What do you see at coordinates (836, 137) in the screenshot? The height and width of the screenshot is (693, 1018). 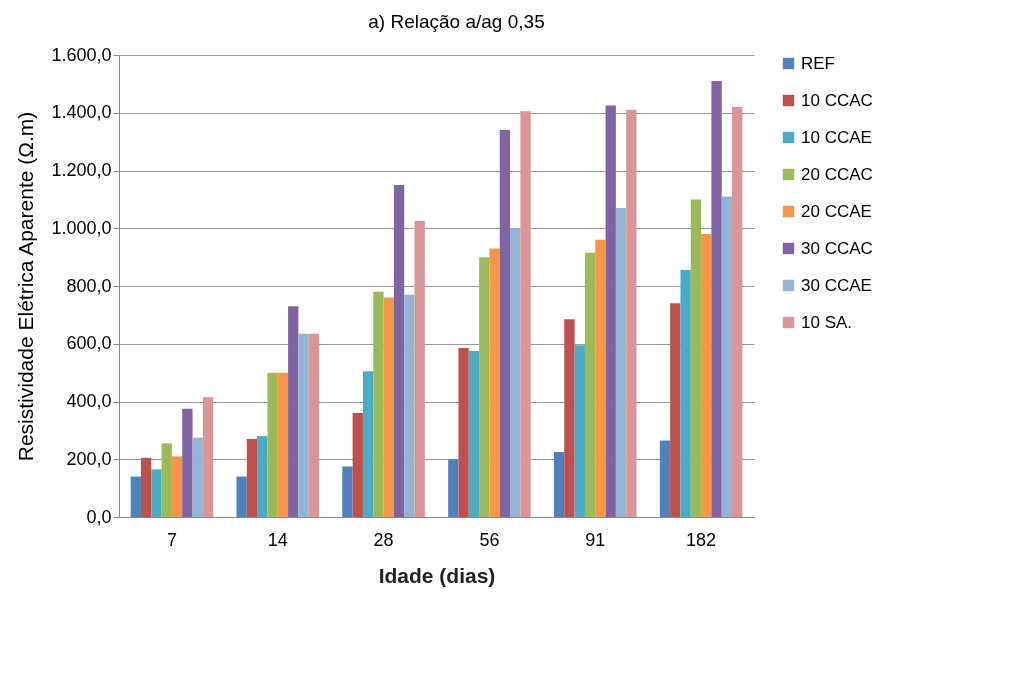 I see `legend-label: 10 CCAE` at bounding box center [836, 137].